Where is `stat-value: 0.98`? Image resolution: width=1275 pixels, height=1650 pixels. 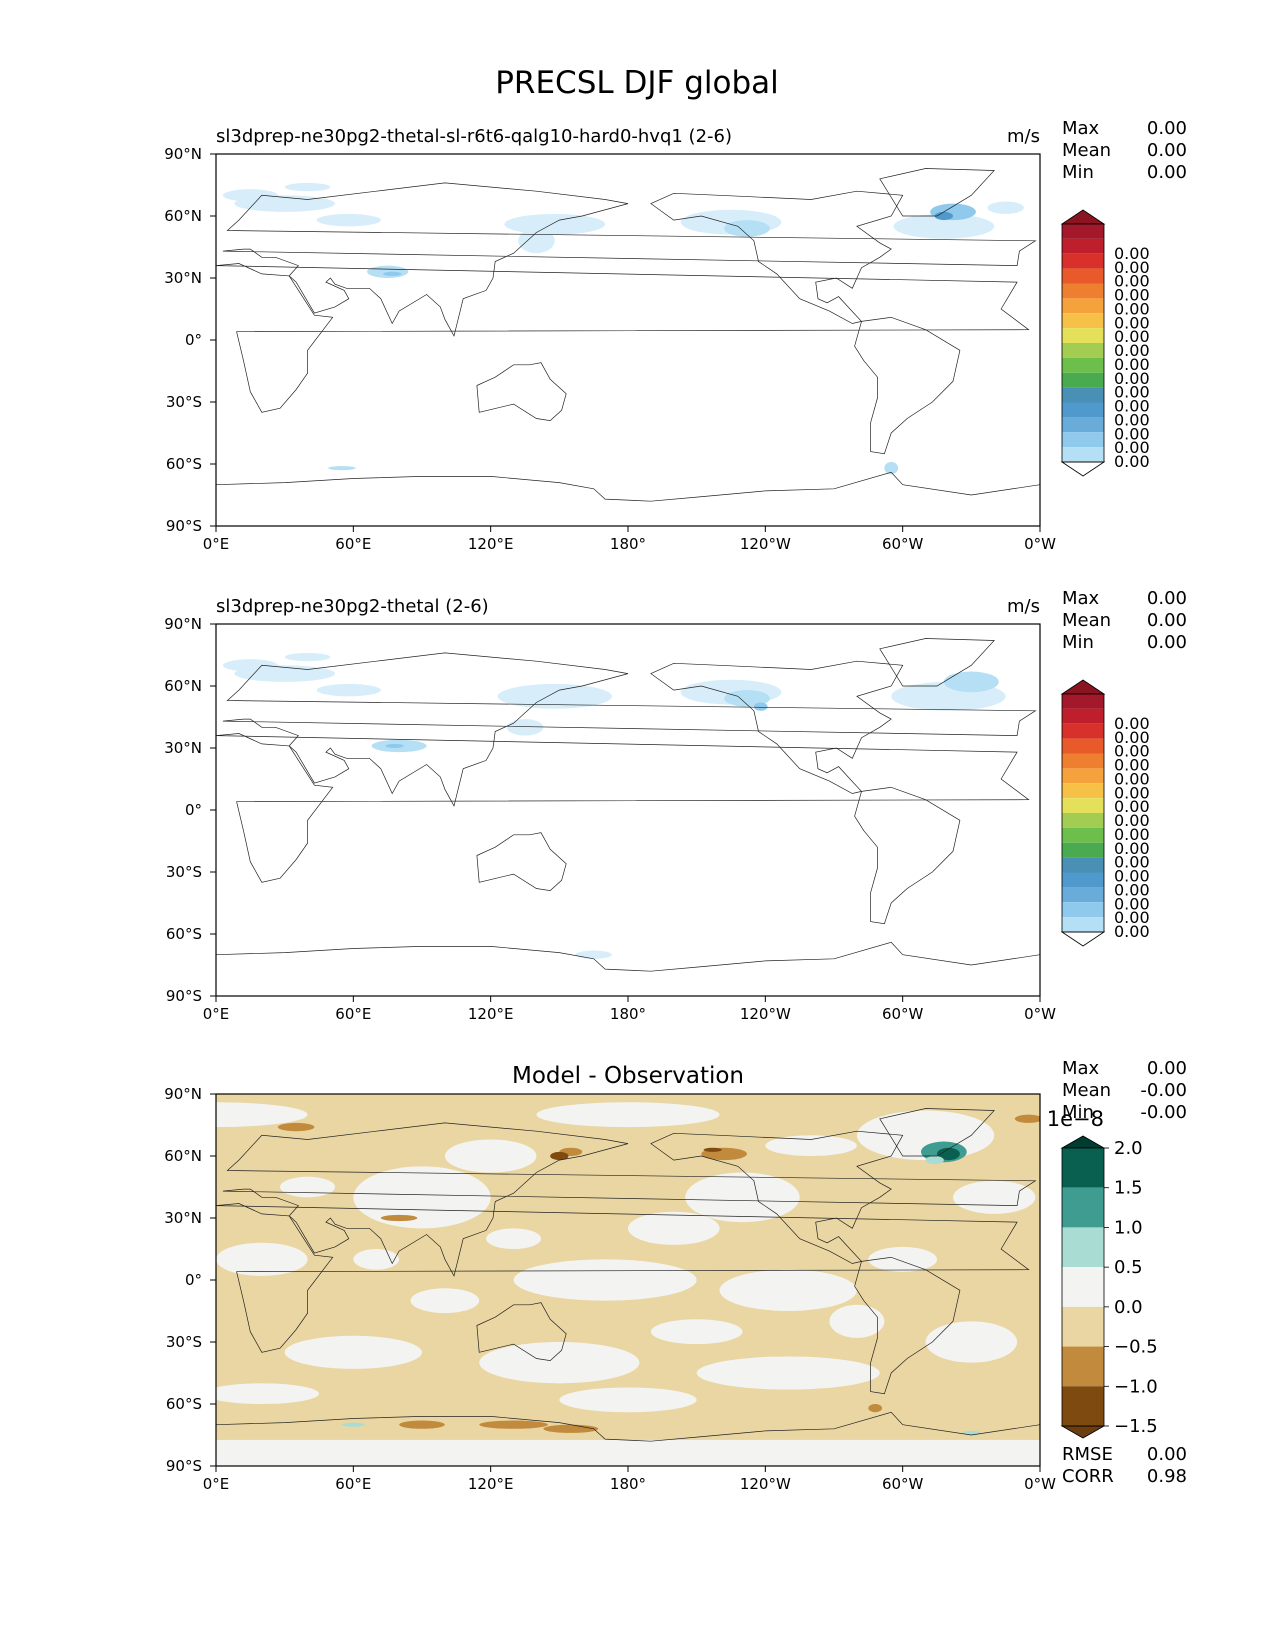 stat-value: 0.98 is located at coordinates (1167, 1476).